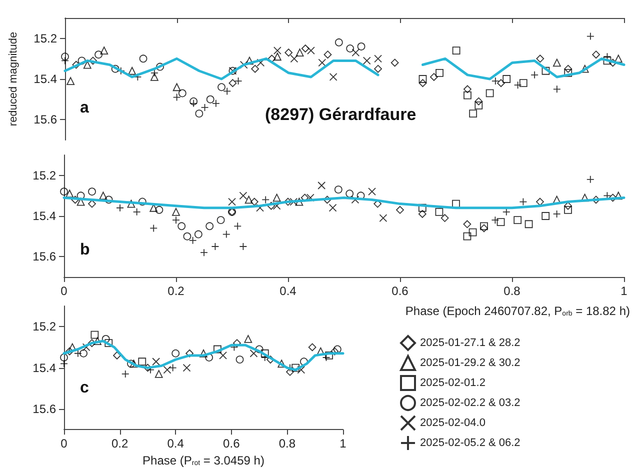 This screenshot has height=472, width=639. I want to click on x-tick-label: 0, so click(64, 291).